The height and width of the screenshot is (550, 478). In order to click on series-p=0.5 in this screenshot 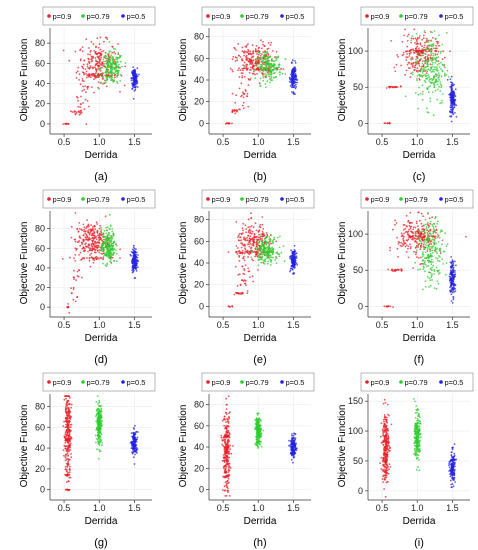, I will do `click(293, 77)`.